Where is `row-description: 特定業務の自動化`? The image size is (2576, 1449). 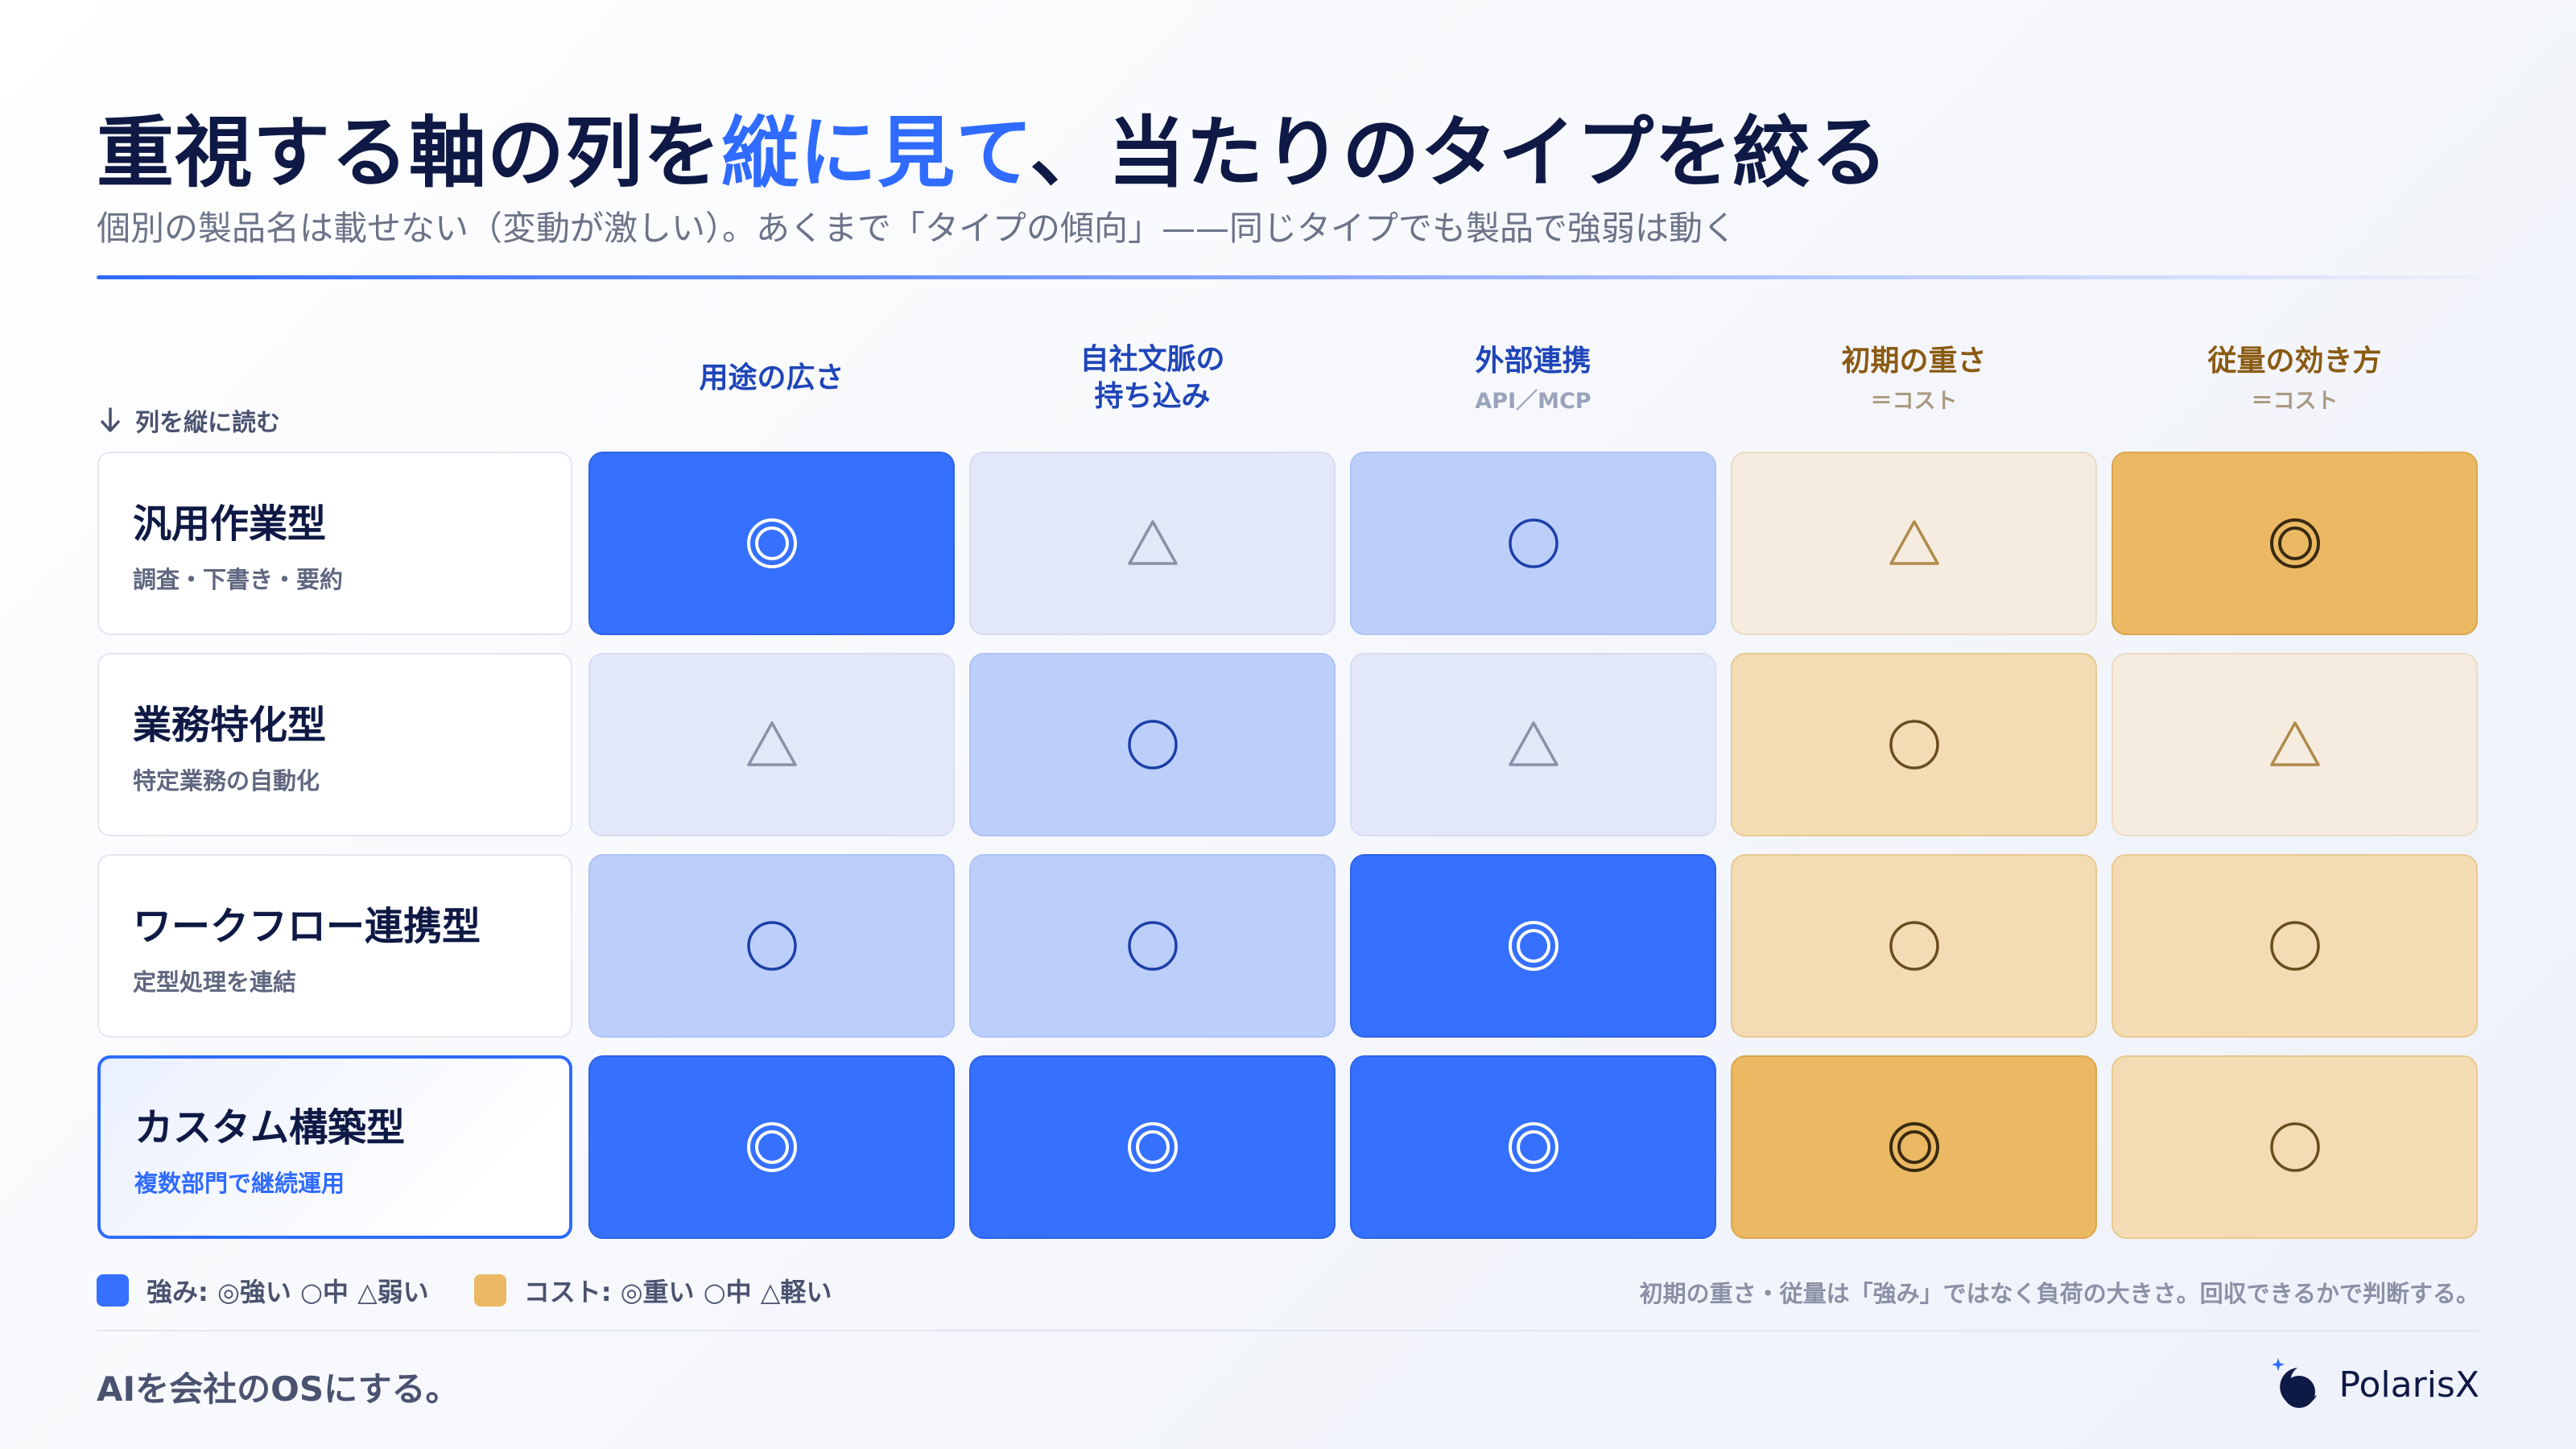
row-description: 特定業務の自動化 is located at coordinates (226, 781).